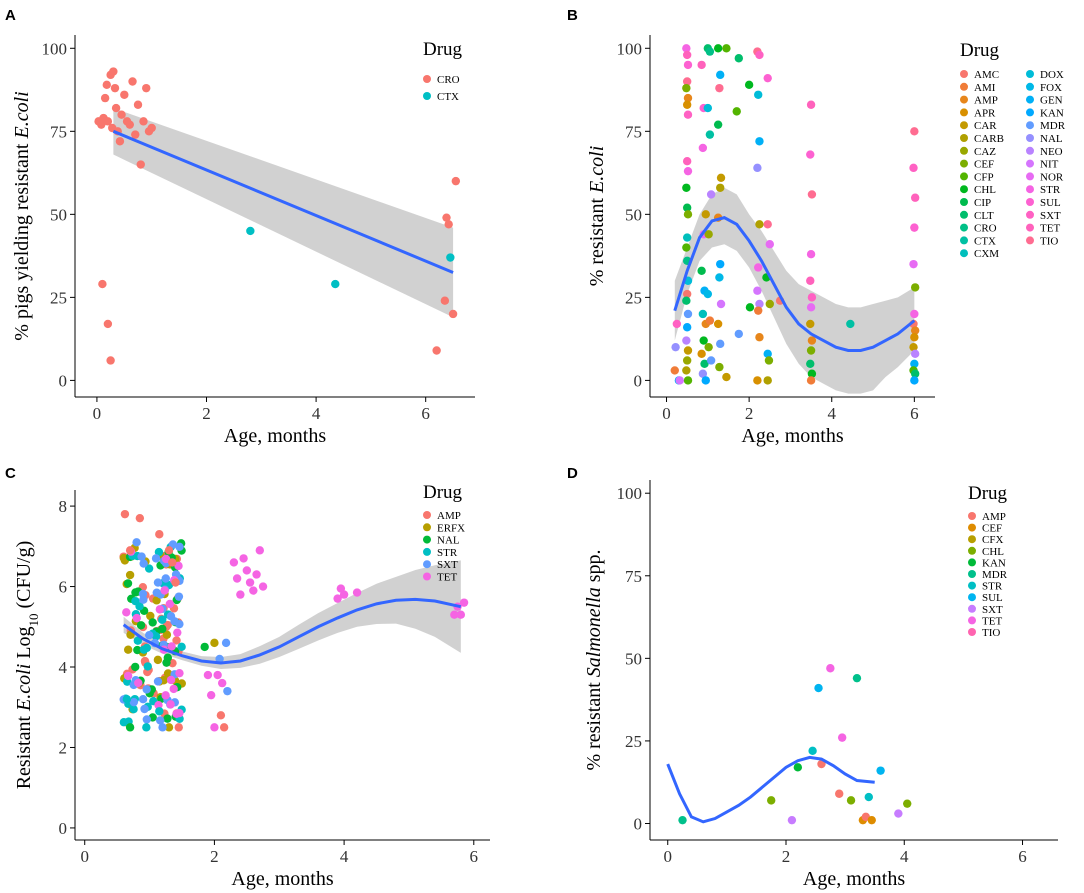  Describe the element at coordinates (449, 516) in the screenshot. I see `legend-label: AMP` at that location.